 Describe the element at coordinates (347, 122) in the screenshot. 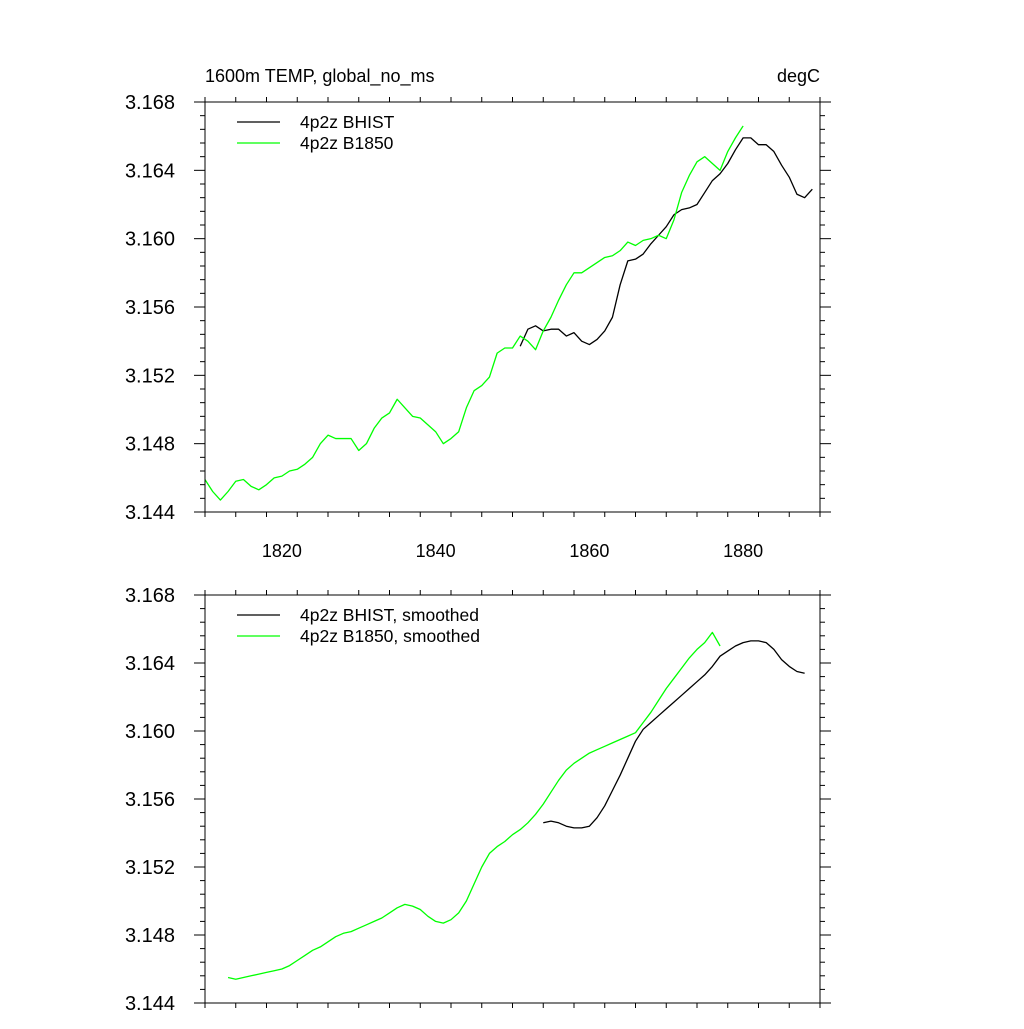

I see `legend-label: 4p2z BHIST` at that location.